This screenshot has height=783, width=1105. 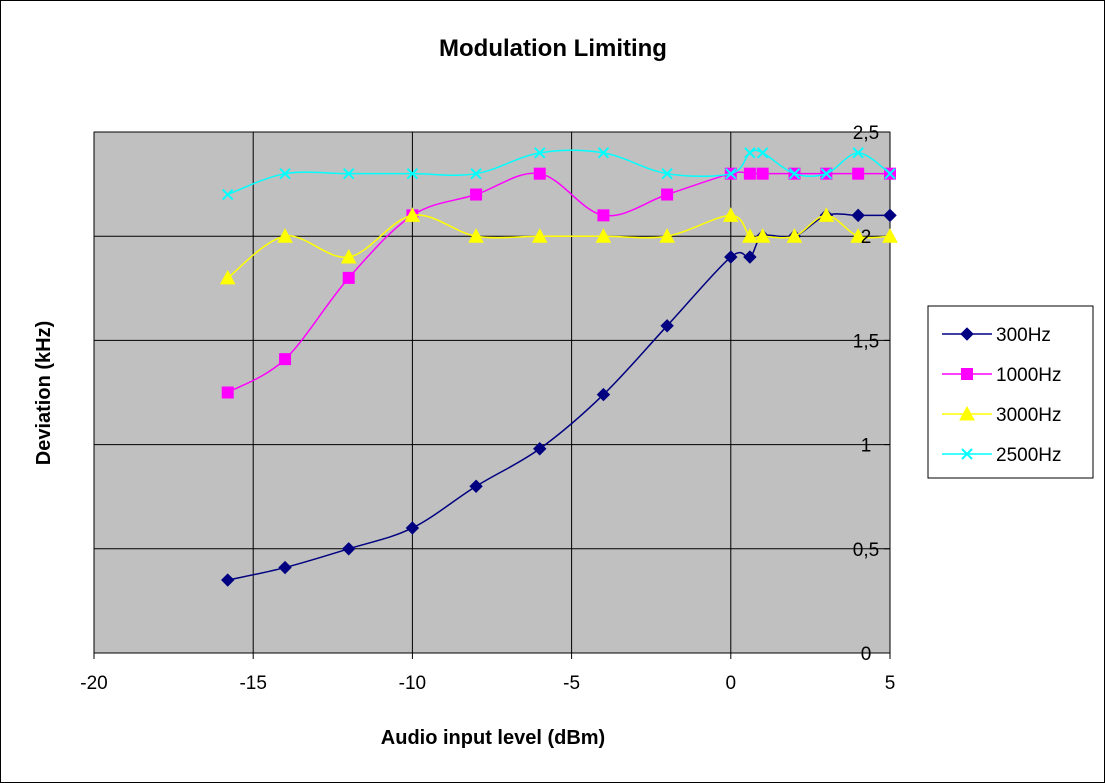 What do you see at coordinates (1023, 335) in the screenshot?
I see `legend-label: 300Hz` at bounding box center [1023, 335].